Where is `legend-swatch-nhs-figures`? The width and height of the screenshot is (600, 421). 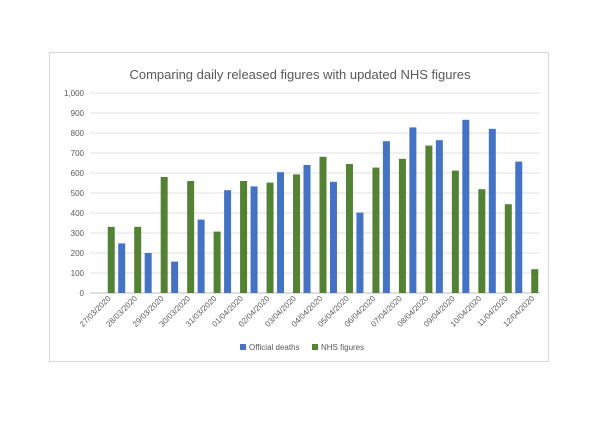
legend-swatch-nhs-figures is located at coordinates (315, 347).